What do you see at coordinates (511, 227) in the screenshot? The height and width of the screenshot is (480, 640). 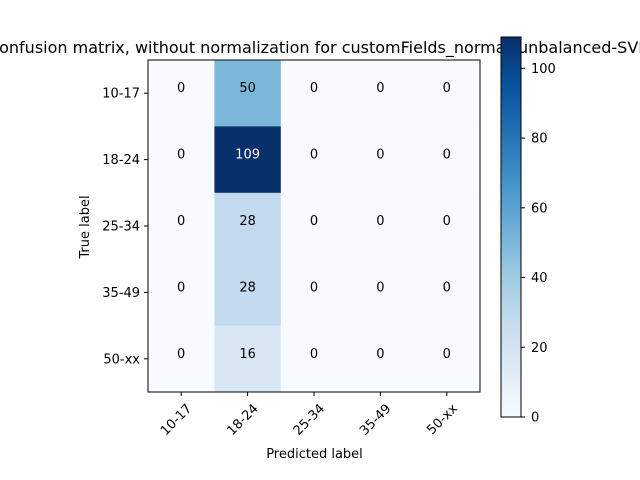 I see `colorbar` at bounding box center [511, 227].